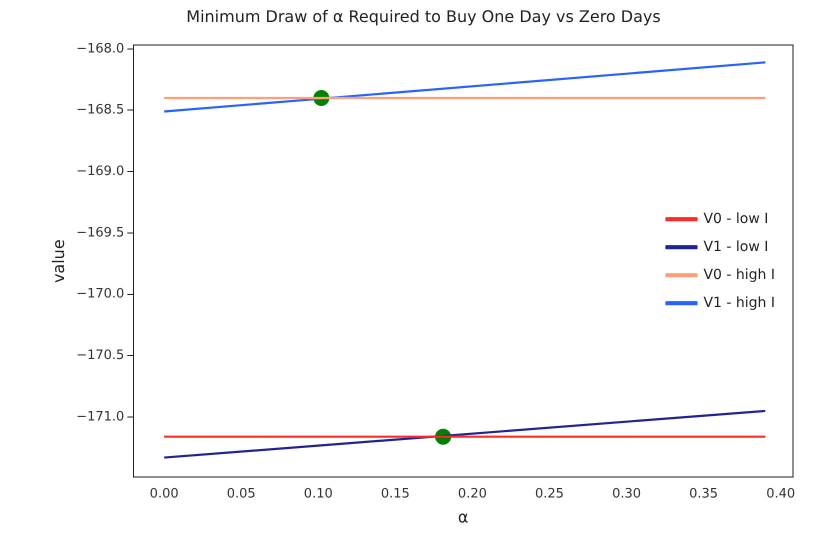  What do you see at coordinates (100, 356) in the screenshot?
I see `y-tick-label: −170.5` at bounding box center [100, 356].